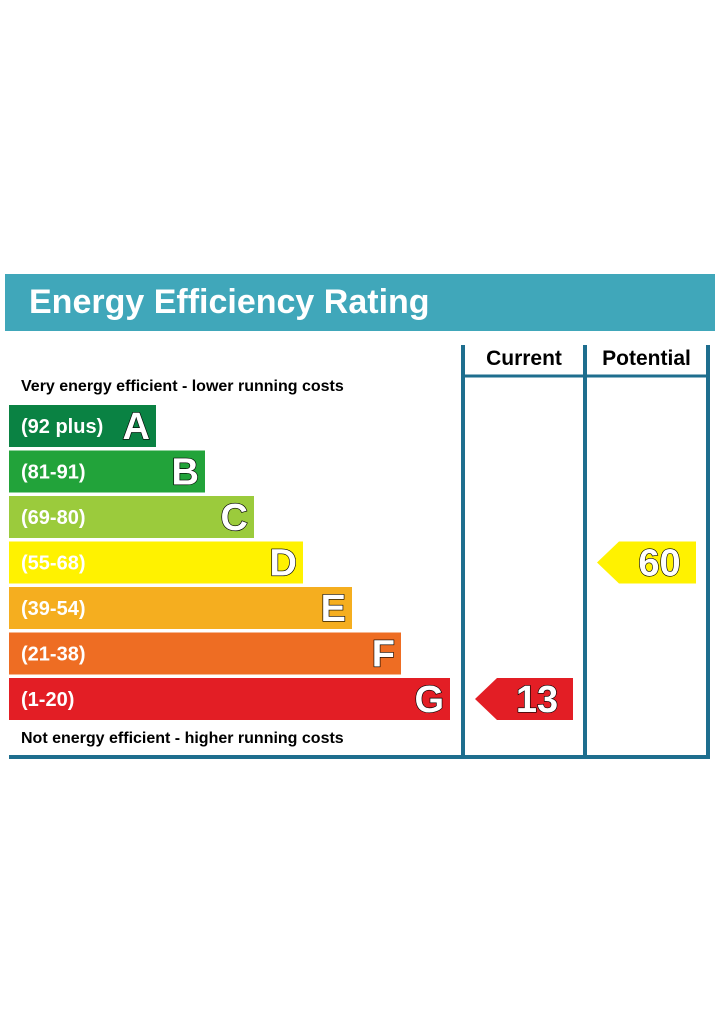  I want to click on band-e-range: (39-54), so click(53, 609).